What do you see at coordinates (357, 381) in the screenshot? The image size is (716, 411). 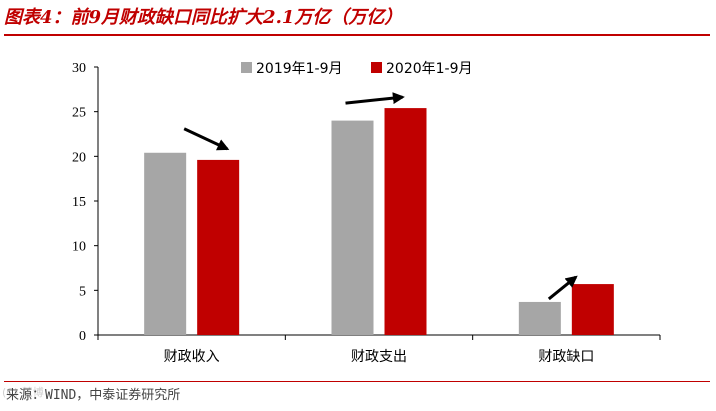 I see `source-divider` at bounding box center [357, 381].